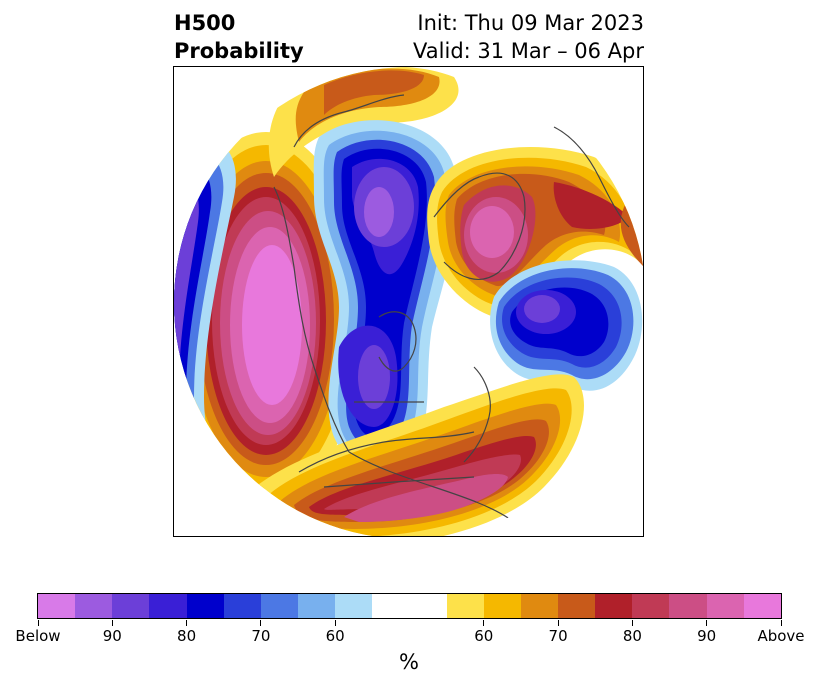  I want to click on anomaly-canada-below, so click(385, 296).